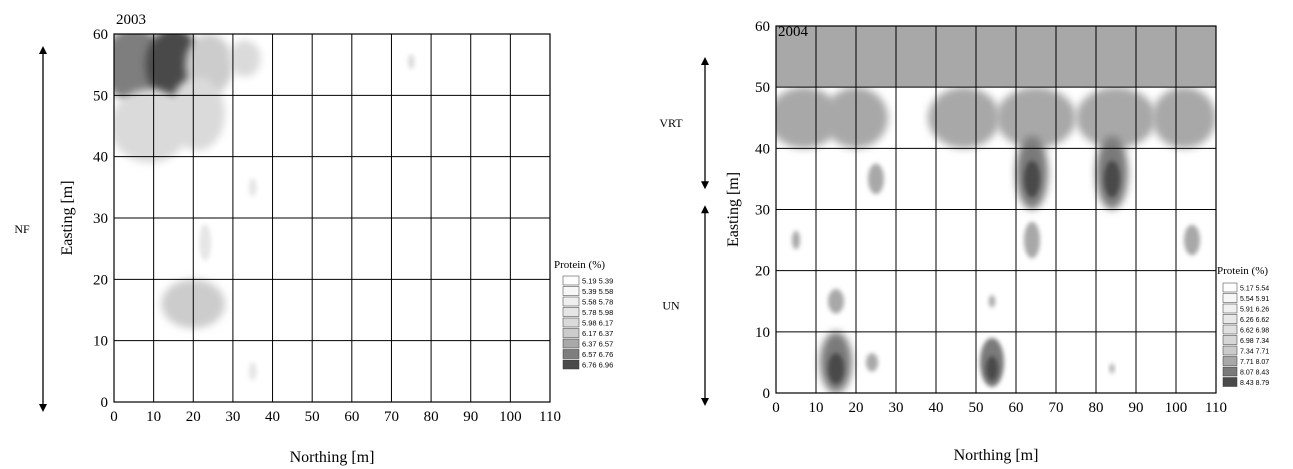  What do you see at coordinates (1096, 408) in the screenshot?
I see `x-tick-label: 80` at bounding box center [1096, 408].